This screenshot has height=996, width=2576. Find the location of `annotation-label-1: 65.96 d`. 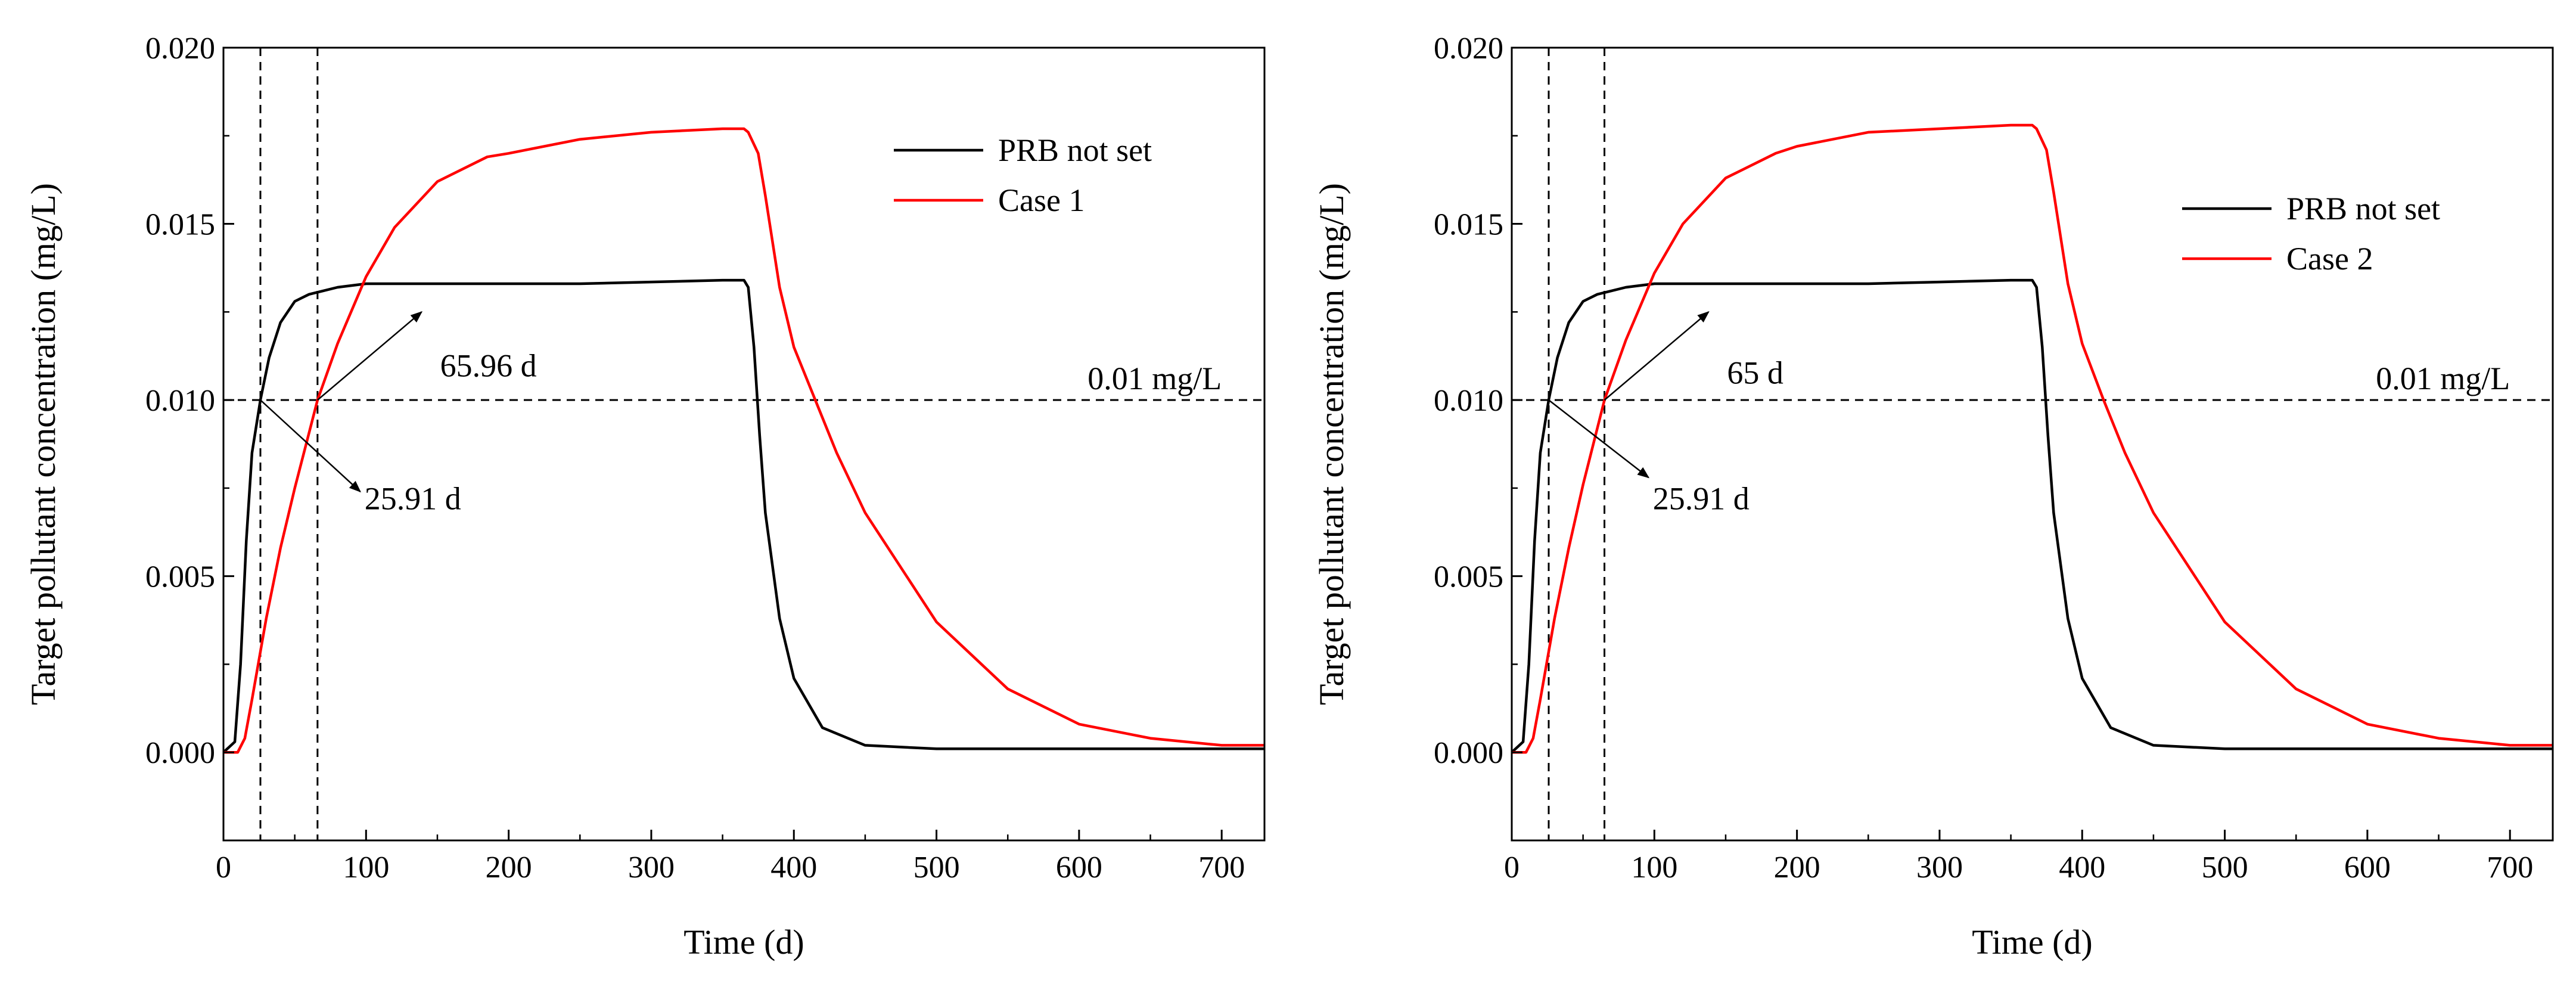

annotation-label-1: 65.96 d is located at coordinates (488, 366).